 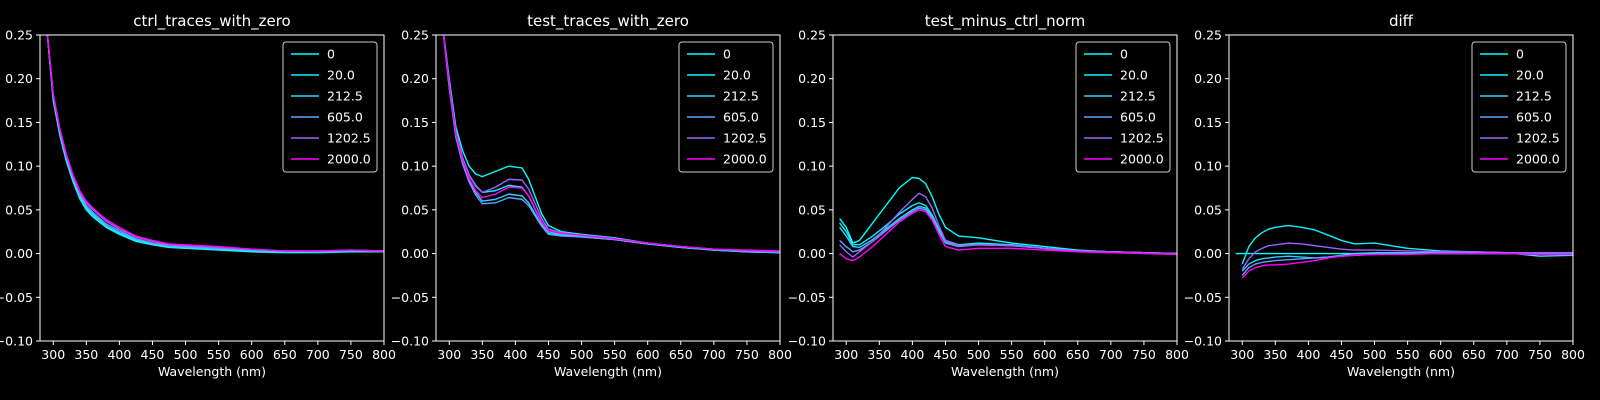 What do you see at coordinates (1005, 21) in the screenshot?
I see `chart-title: test_minus_ctrl_norm` at bounding box center [1005, 21].